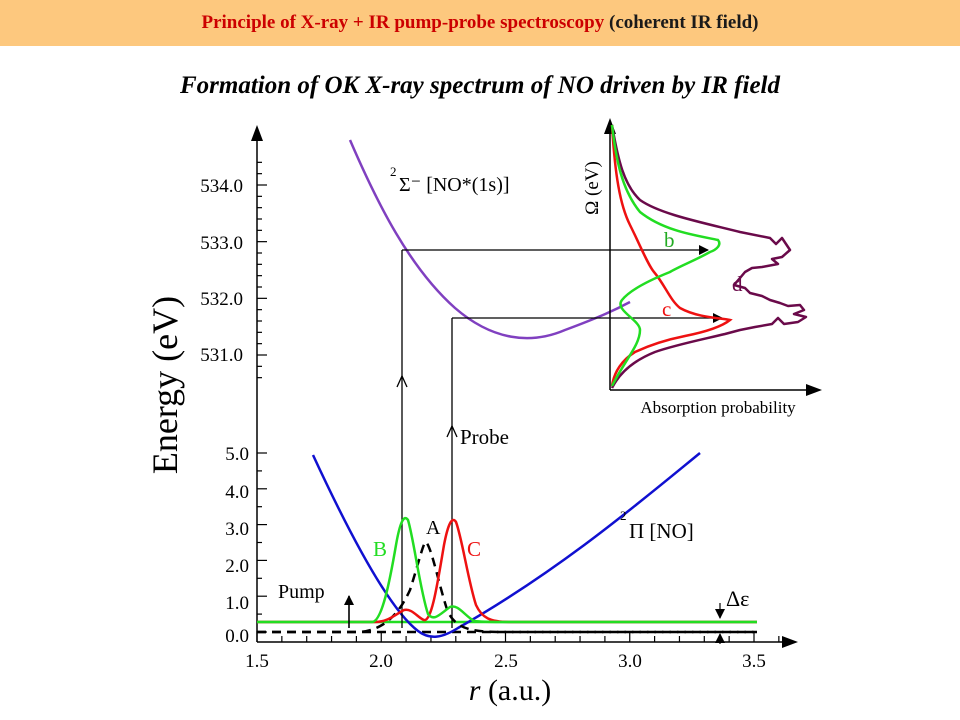 This screenshot has width=960, height=720. What do you see at coordinates (221, 299) in the screenshot?
I see `tick-label-532: 532.0` at bounding box center [221, 299].